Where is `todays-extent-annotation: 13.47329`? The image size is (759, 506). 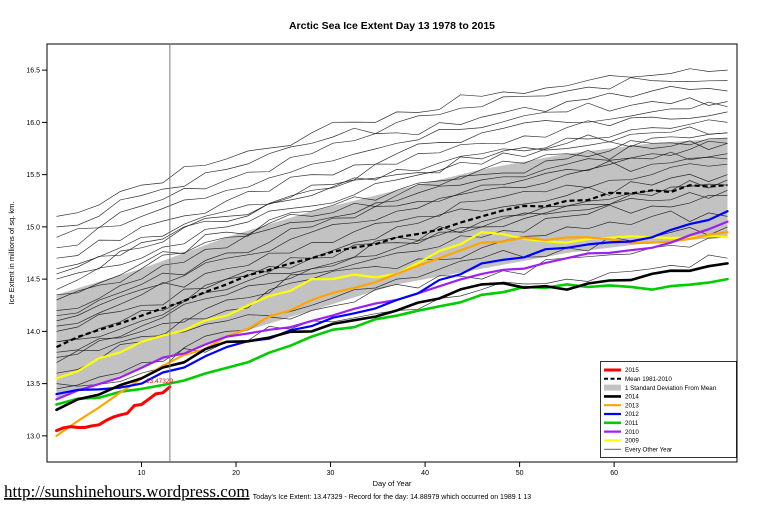 todays-extent-annotation: 13.47329 is located at coordinates (159, 381).